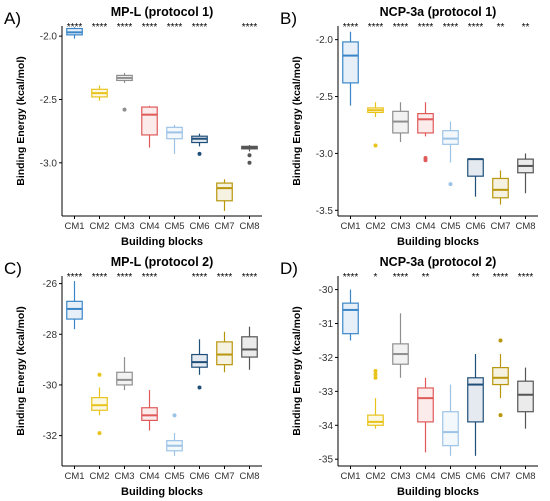 The width and height of the screenshot is (550, 501). What do you see at coordinates (249, 347) in the screenshot?
I see `box-cm8` at bounding box center [249, 347].